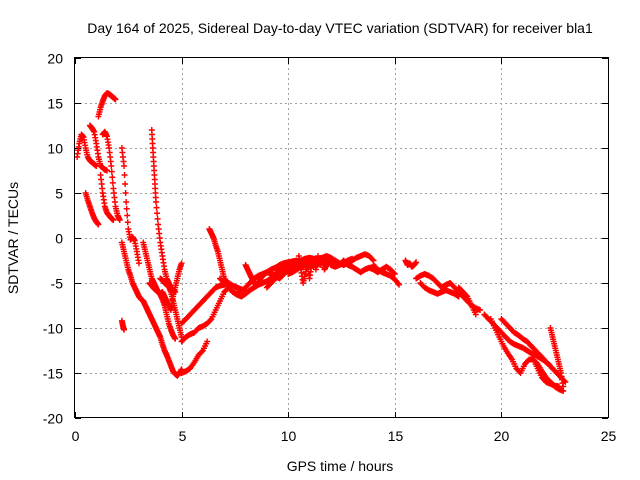 This screenshot has height=480, width=640. What do you see at coordinates (55, 59) in the screenshot?
I see `y-tick-label: 20` at bounding box center [55, 59].